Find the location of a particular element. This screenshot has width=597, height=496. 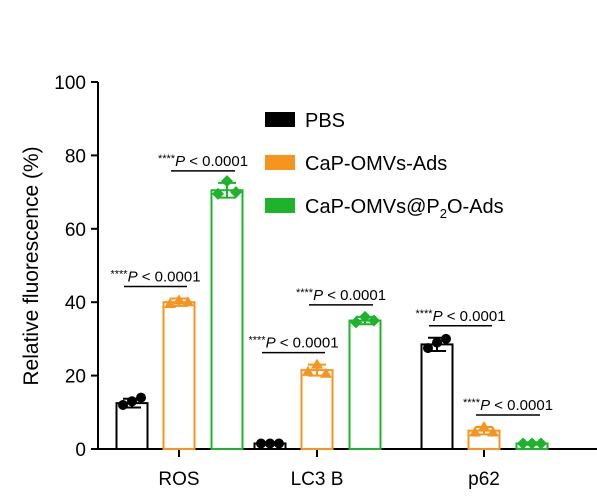

y-tick-label: 60 is located at coordinates (75, 230).